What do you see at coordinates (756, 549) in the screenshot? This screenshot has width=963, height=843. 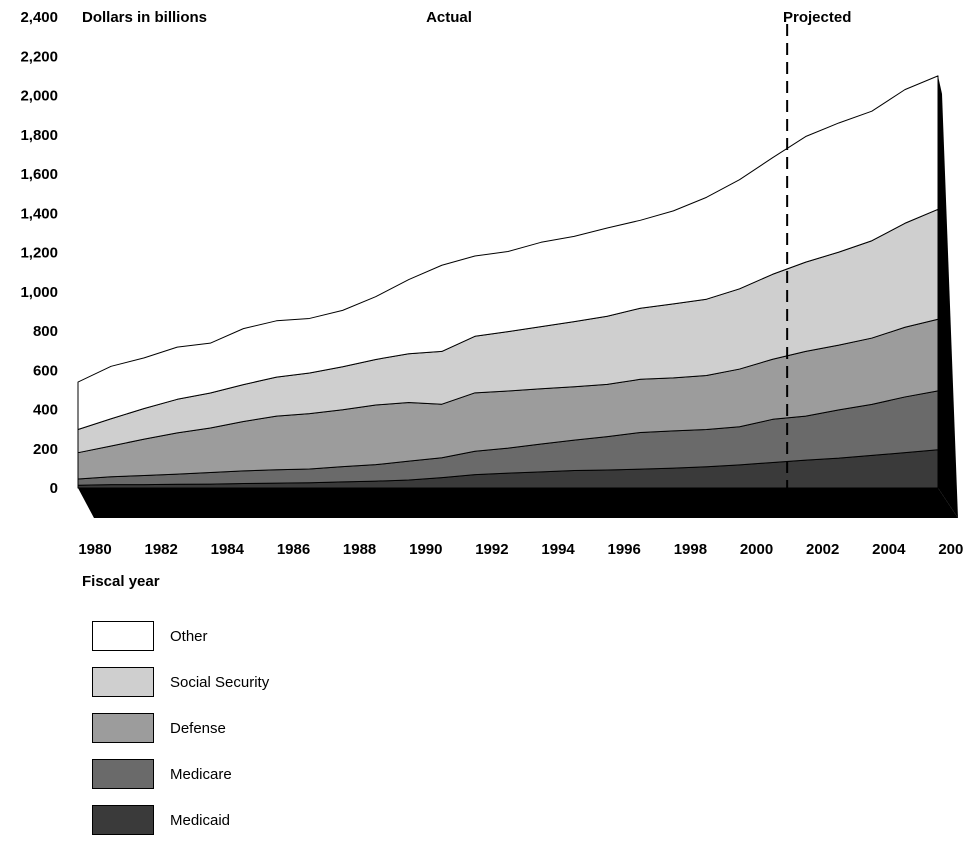 I see `x-tick-label: 2000` at bounding box center [756, 549].